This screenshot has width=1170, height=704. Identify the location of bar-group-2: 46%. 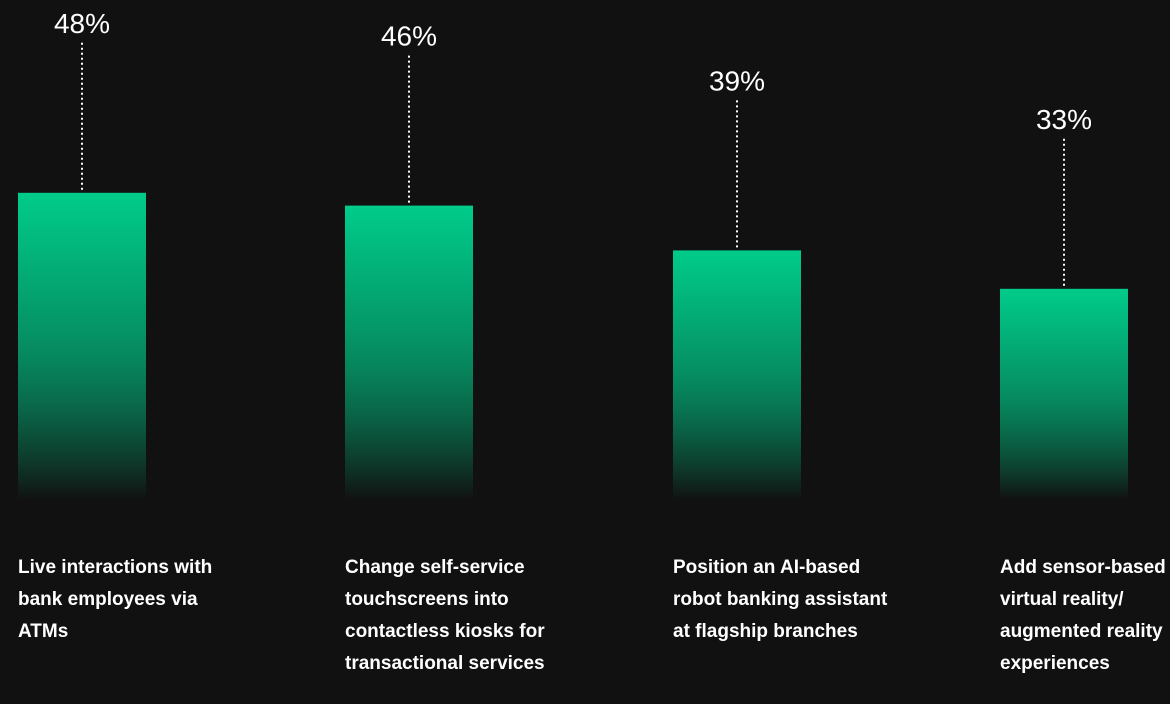
(409, 260).